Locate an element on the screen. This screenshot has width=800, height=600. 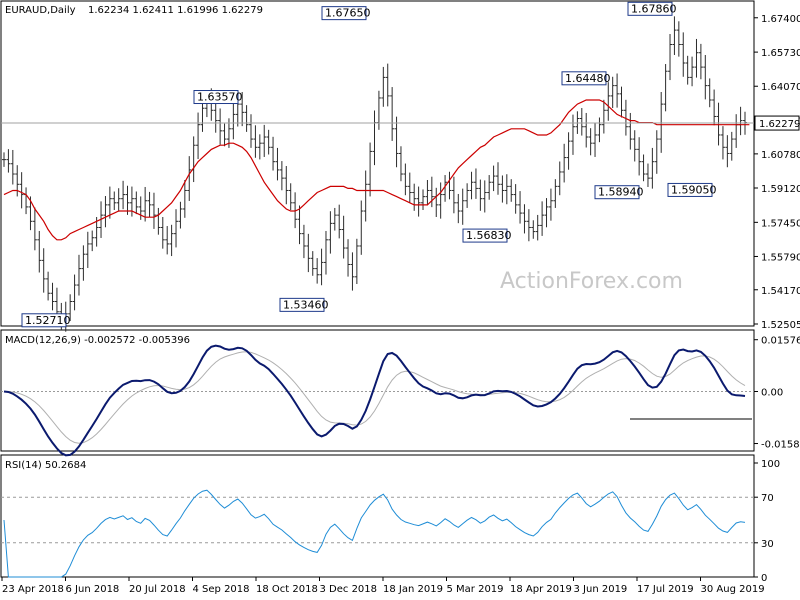
x-tick-label: 18 Jan 2019 is located at coordinates (413, 589).